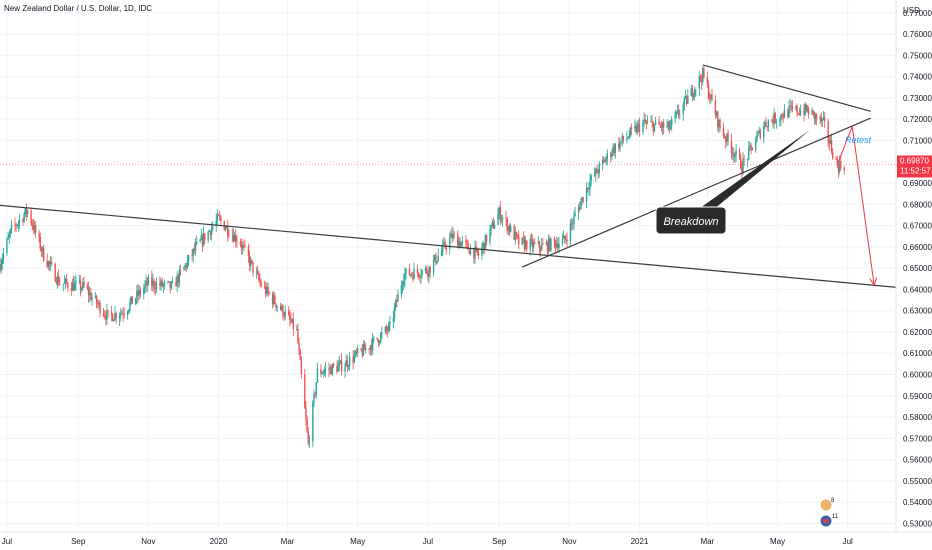 This screenshot has width=932, height=550. What do you see at coordinates (917, 183) in the screenshot?
I see `price-tick-label: 0.69000` at bounding box center [917, 183].